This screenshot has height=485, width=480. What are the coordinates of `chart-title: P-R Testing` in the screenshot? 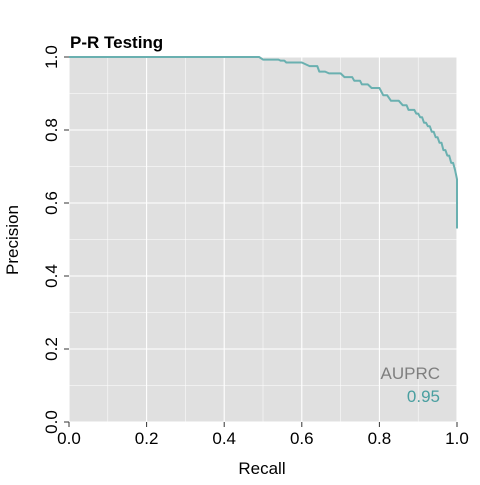 It's located at (116, 42).